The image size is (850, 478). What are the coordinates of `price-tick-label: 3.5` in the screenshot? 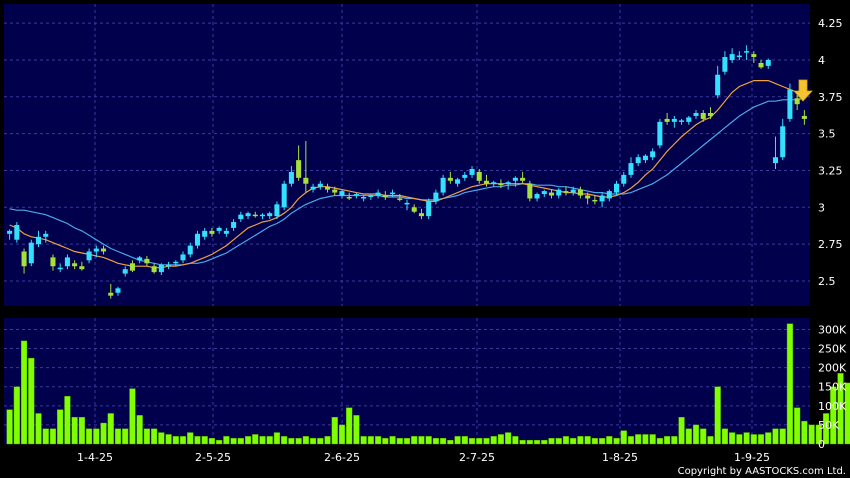 It's located at (827, 134).